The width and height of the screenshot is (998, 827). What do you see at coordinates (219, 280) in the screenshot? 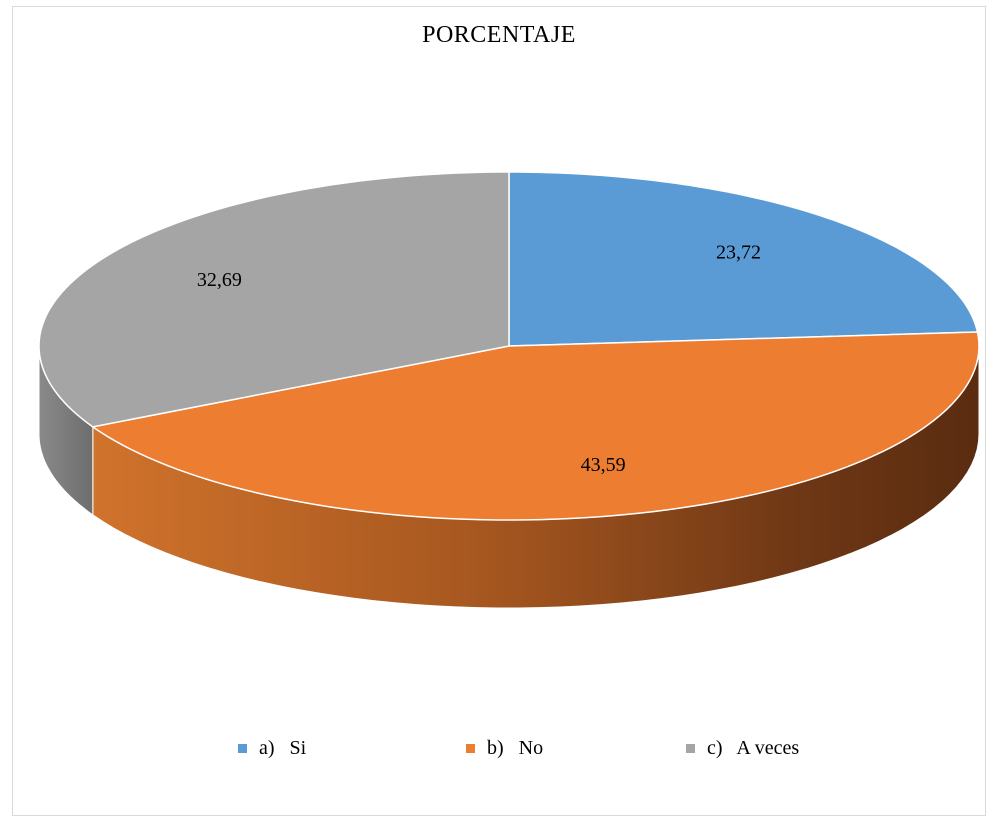
I see `data-label-a-veces: 32,69` at bounding box center [219, 280].